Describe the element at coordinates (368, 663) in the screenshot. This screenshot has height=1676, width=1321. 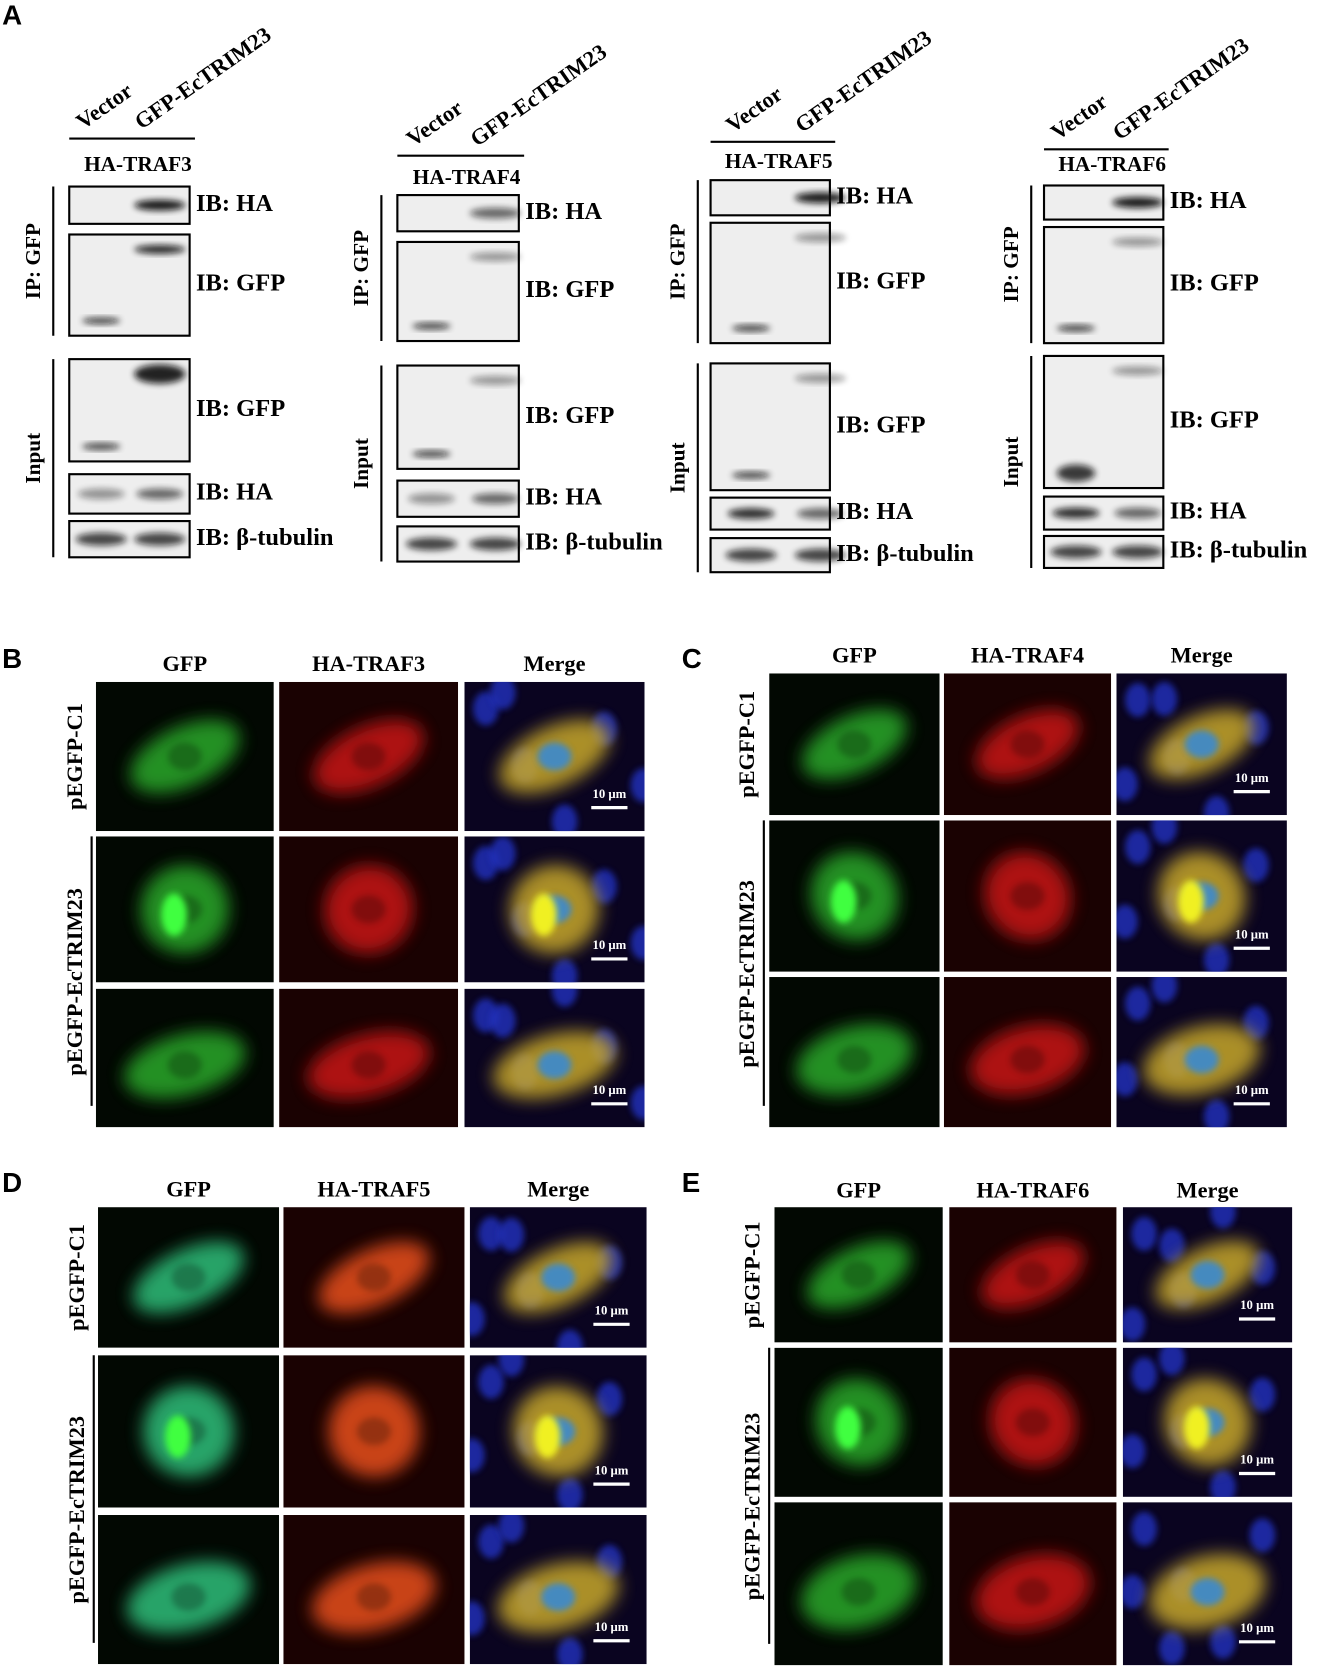
I see `column-label: HA-TRAF3` at that location.